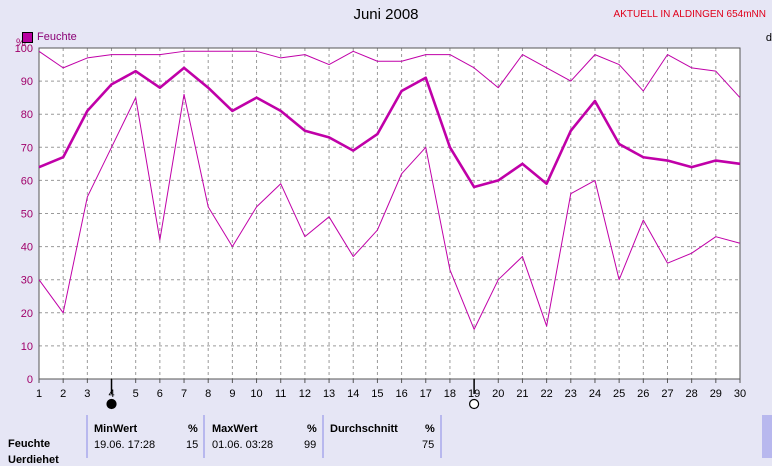  I want to click on x-tick-label: 7, so click(184, 394).